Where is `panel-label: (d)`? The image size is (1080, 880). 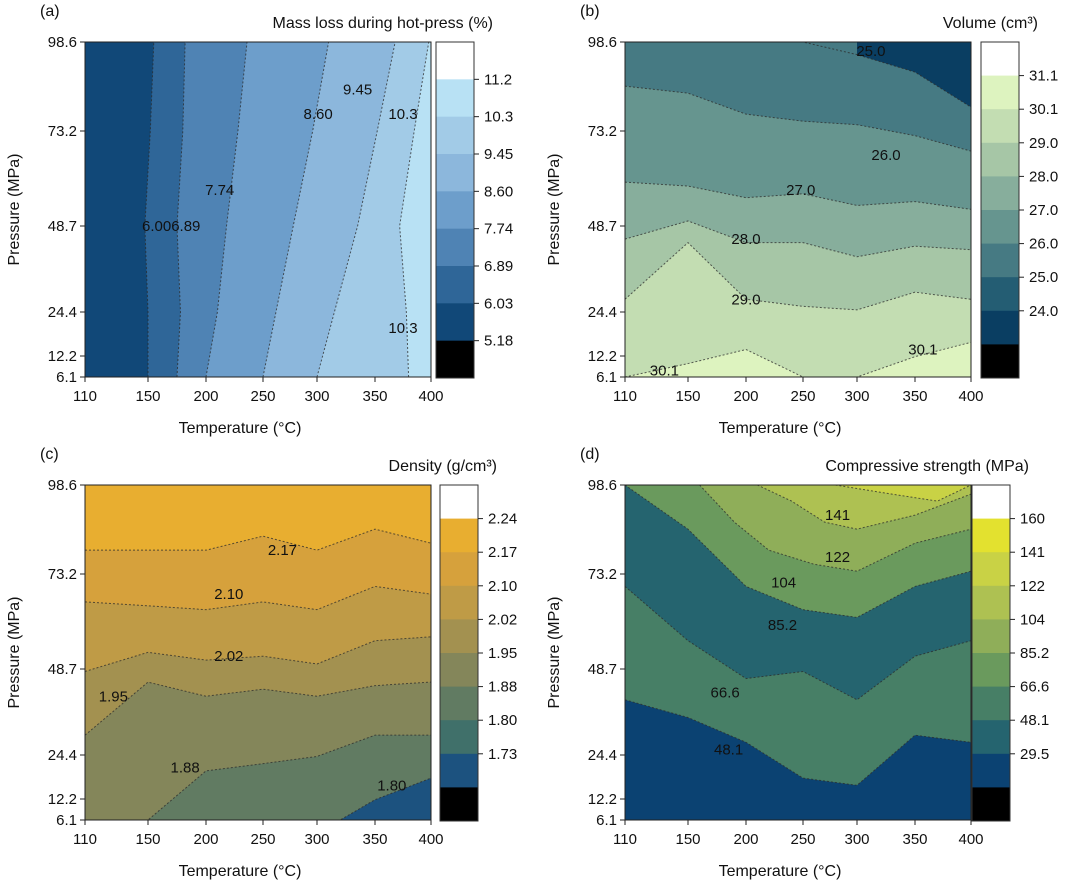 panel-label: (d) is located at coordinates (590, 454).